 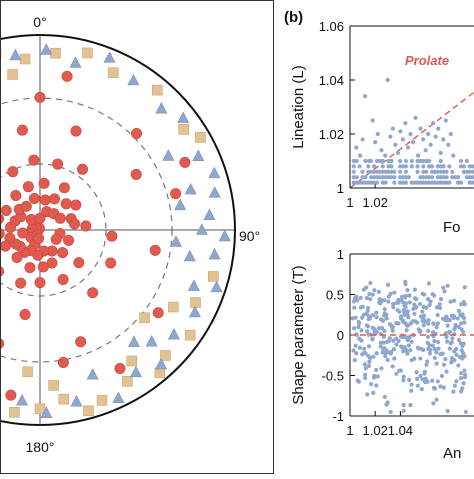 I want to click on lineation-y-tick-label: 1.06, so click(x=331, y=26).